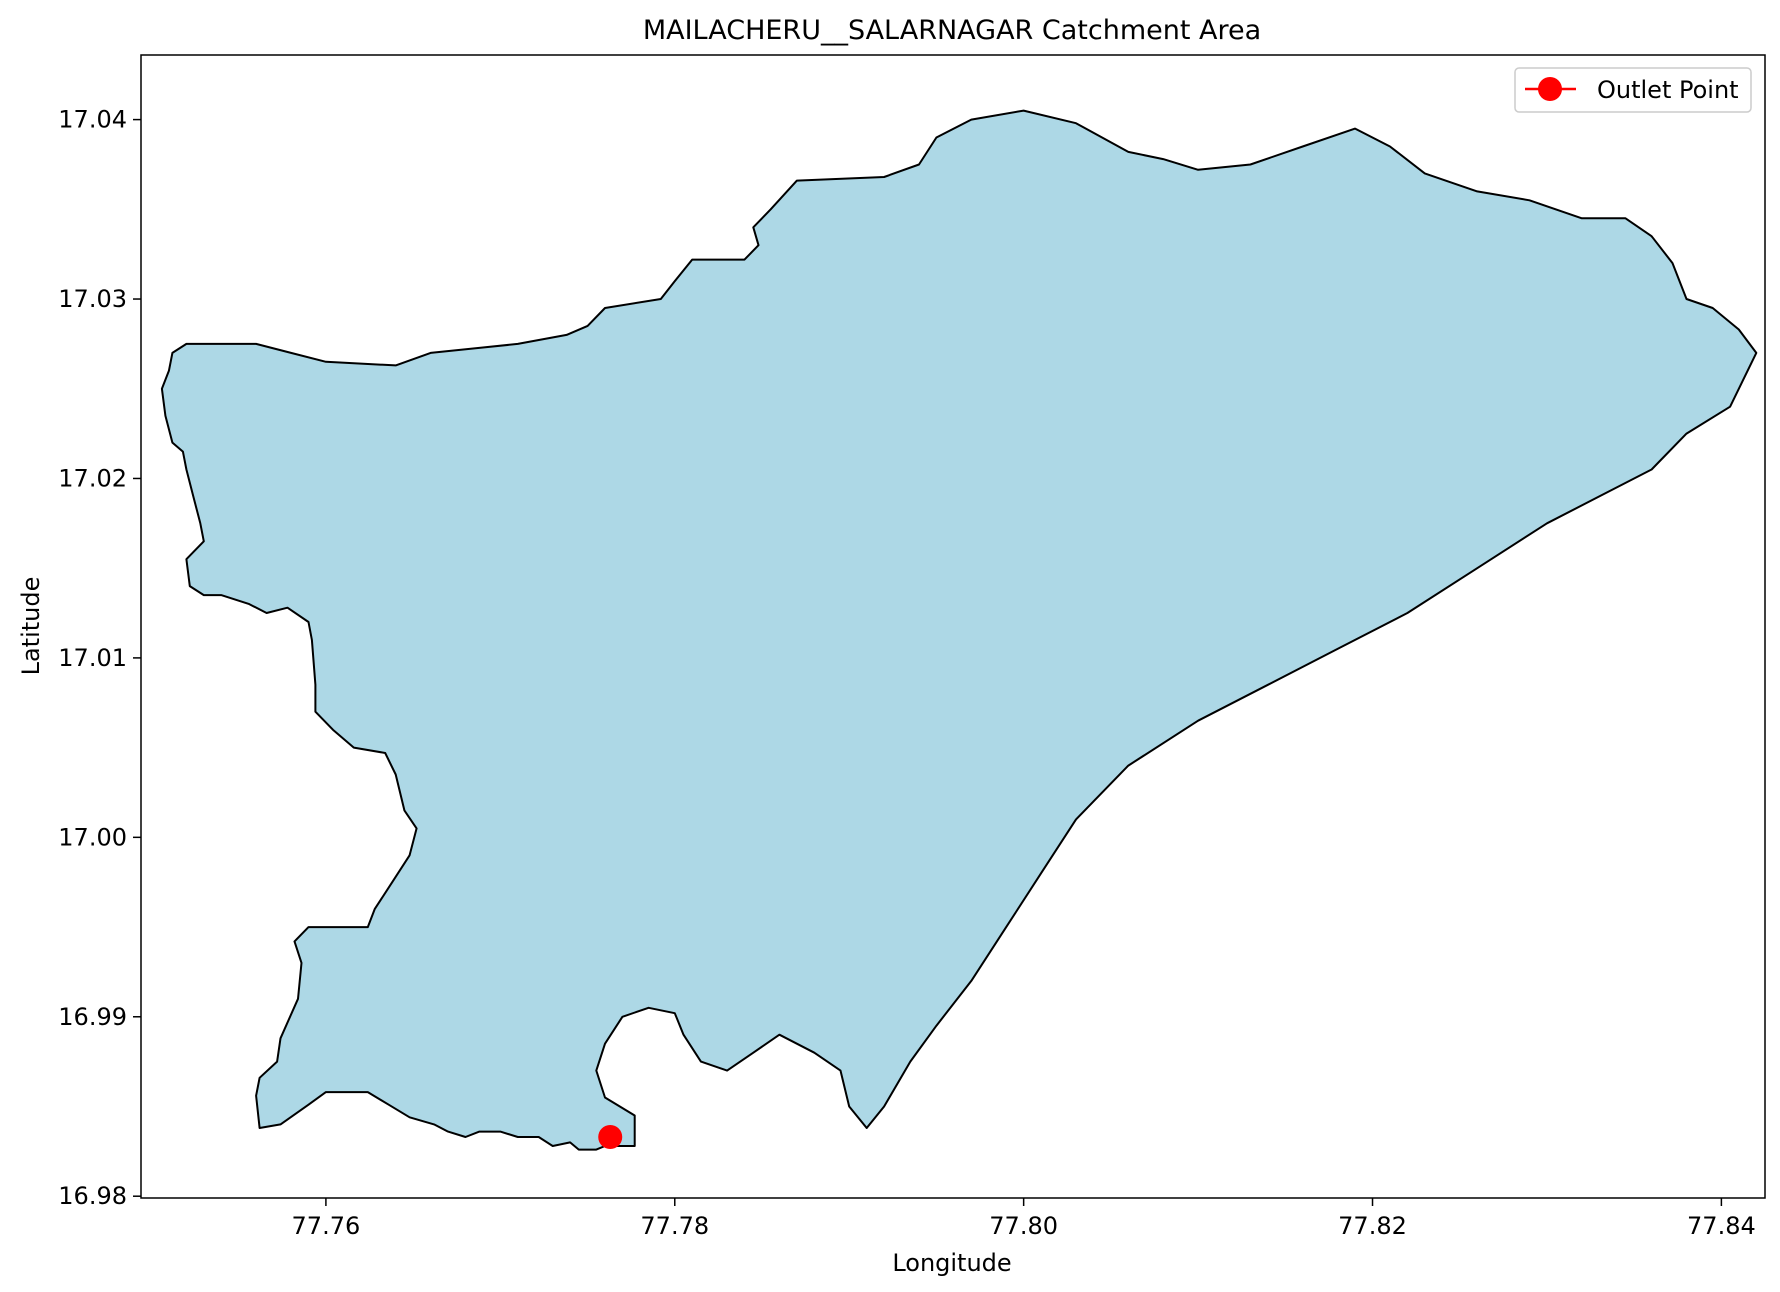  I want to click on y-axis-ticks: 16.98 16.99 17.00 17.01 17.02 17.03 17.04, so click(99, 658).